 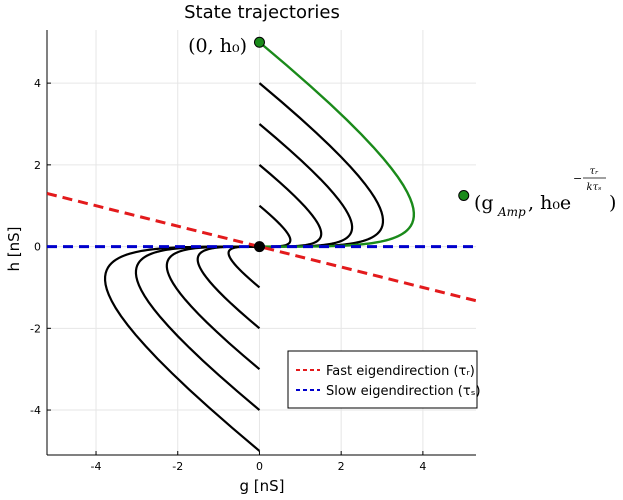 I want to click on legend-label-fast: Fast eigendirection (τᵣ), so click(x=400, y=371).